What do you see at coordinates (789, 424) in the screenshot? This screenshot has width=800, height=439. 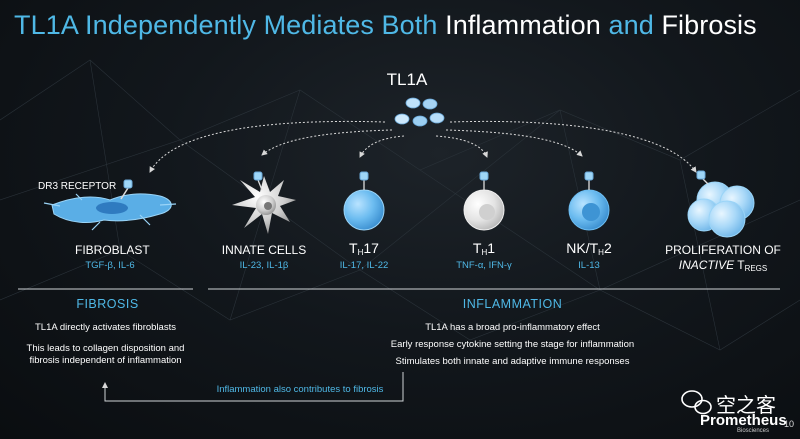 I see `page-number: 10` at bounding box center [789, 424].